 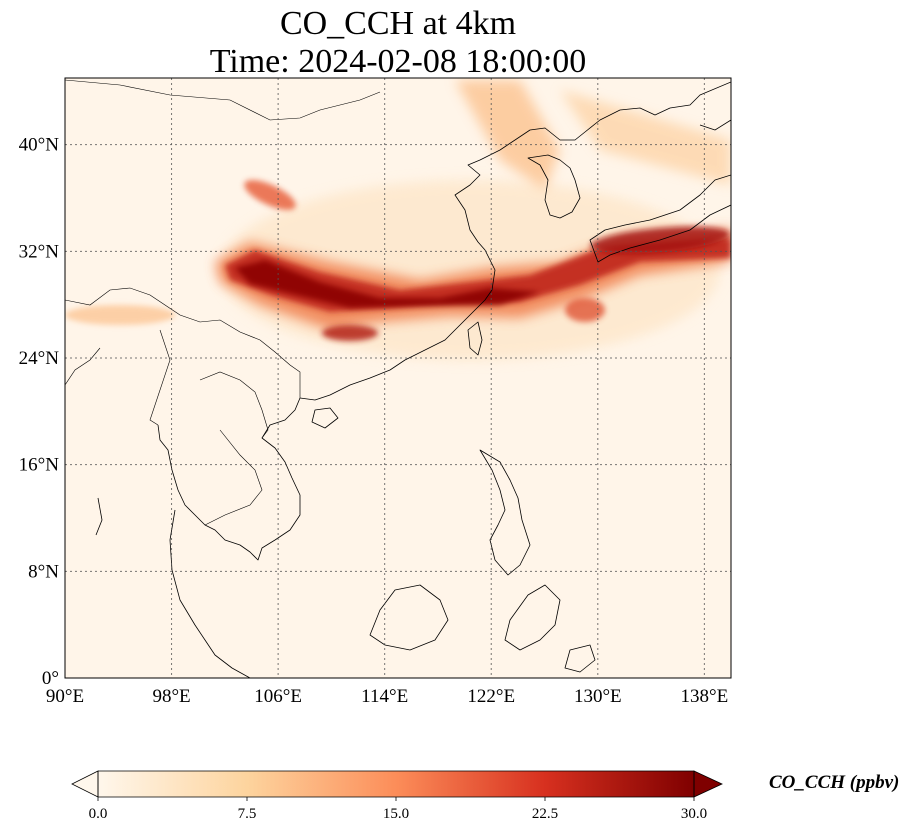 What do you see at coordinates (396, 784) in the screenshot?
I see `colorbar-gradient` at bounding box center [396, 784].